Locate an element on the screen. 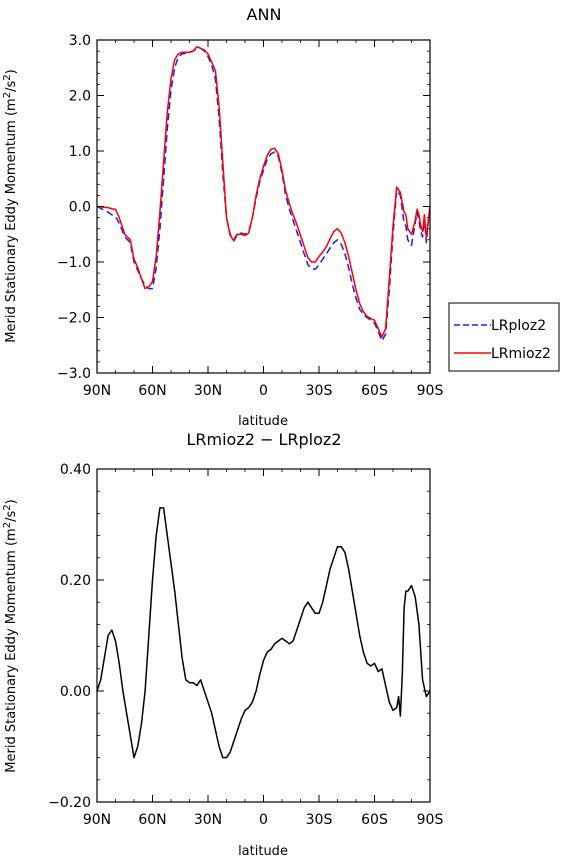  legend-label: LRploz2 is located at coordinates (518, 326).